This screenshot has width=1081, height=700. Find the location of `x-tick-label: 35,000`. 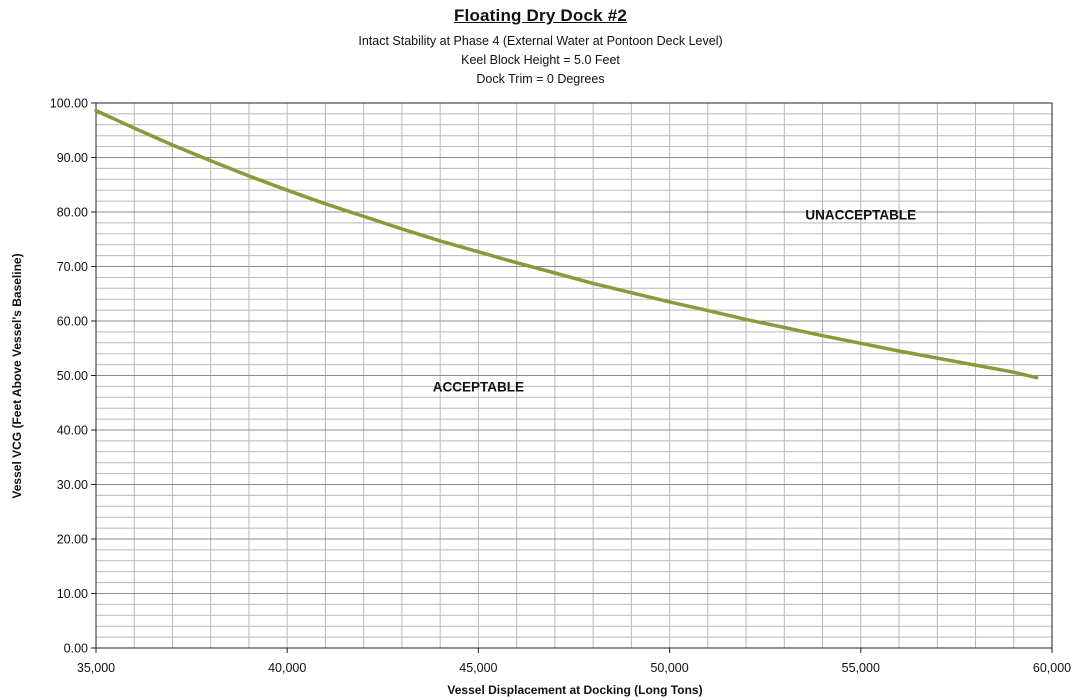

x-tick-label: 35,000 is located at coordinates (96, 668).